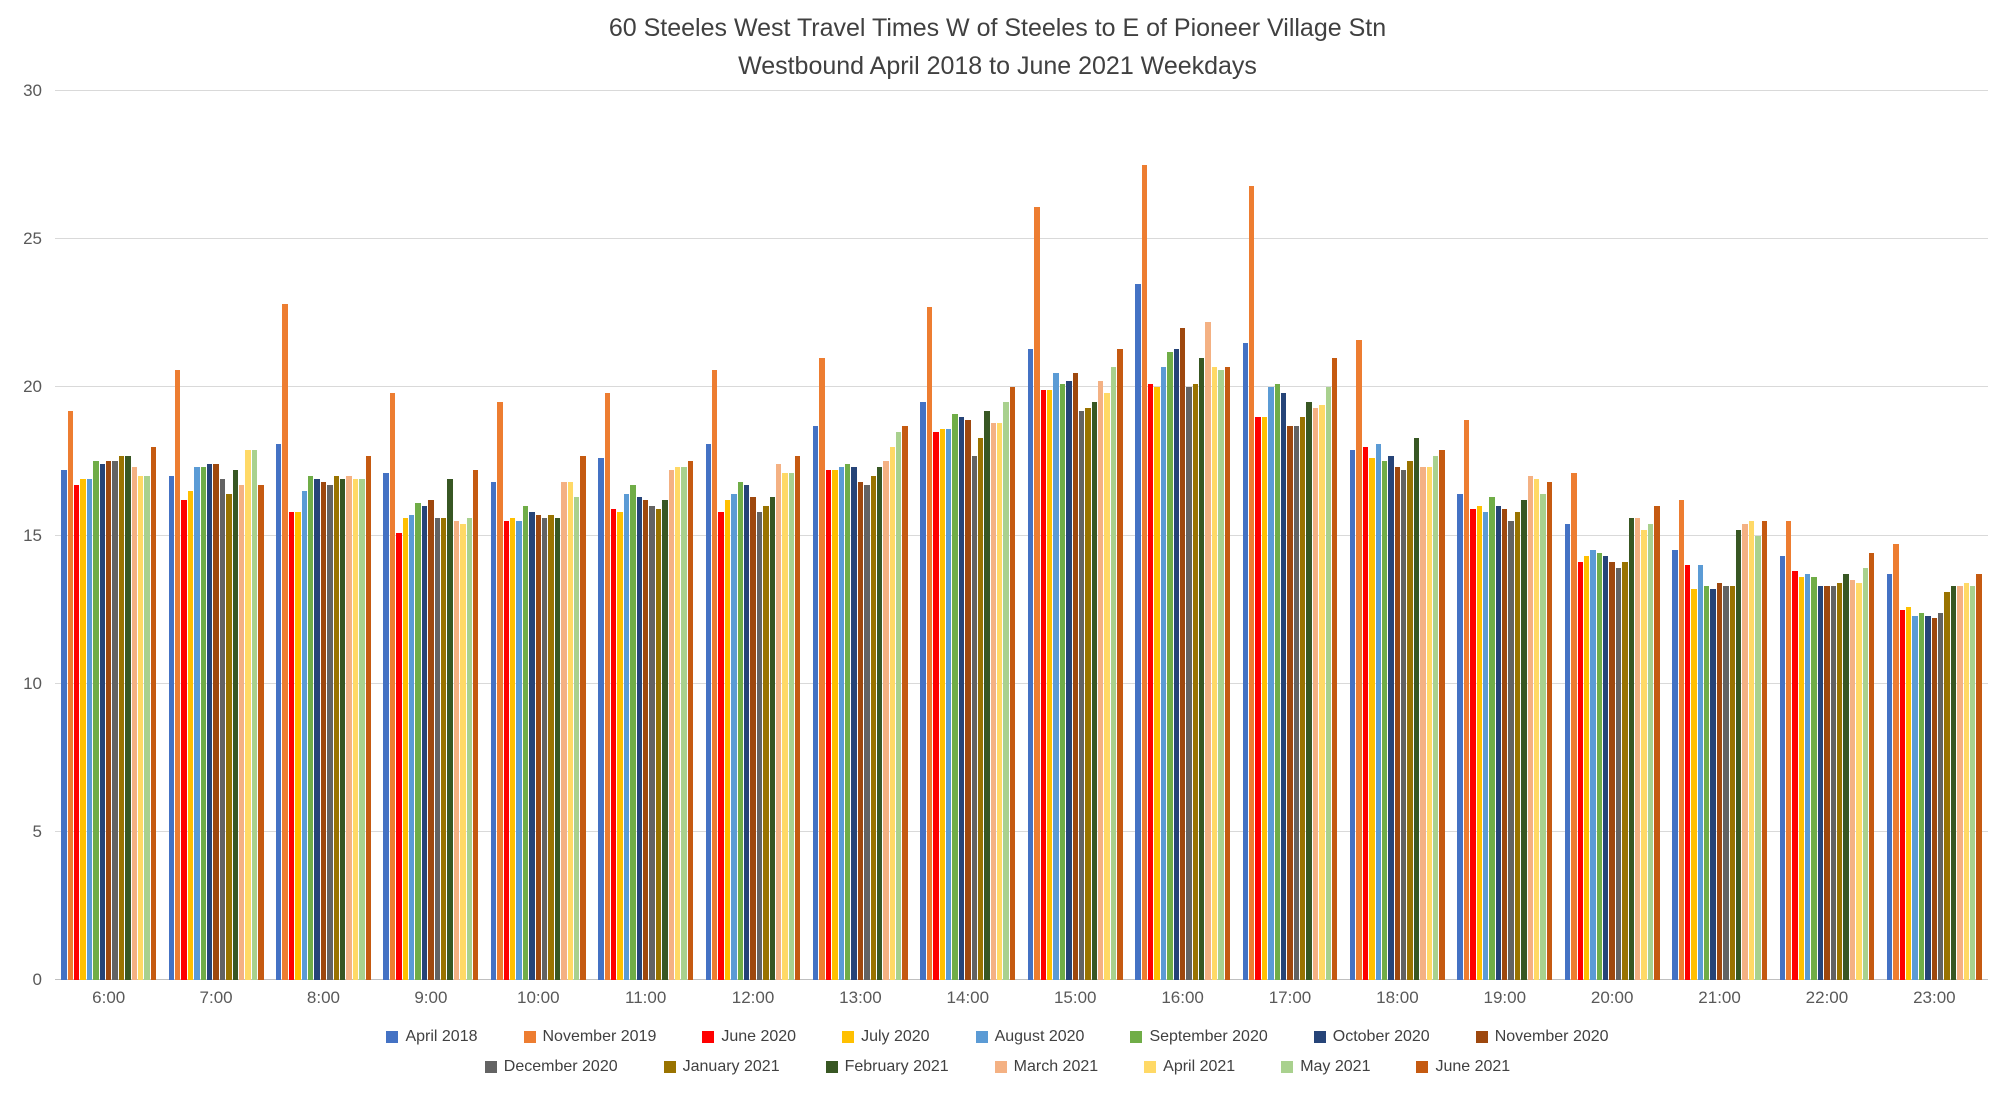  Describe the element at coordinates (1505, 997) in the screenshot. I see `x-axis-label-19:00: 19:00` at that location.